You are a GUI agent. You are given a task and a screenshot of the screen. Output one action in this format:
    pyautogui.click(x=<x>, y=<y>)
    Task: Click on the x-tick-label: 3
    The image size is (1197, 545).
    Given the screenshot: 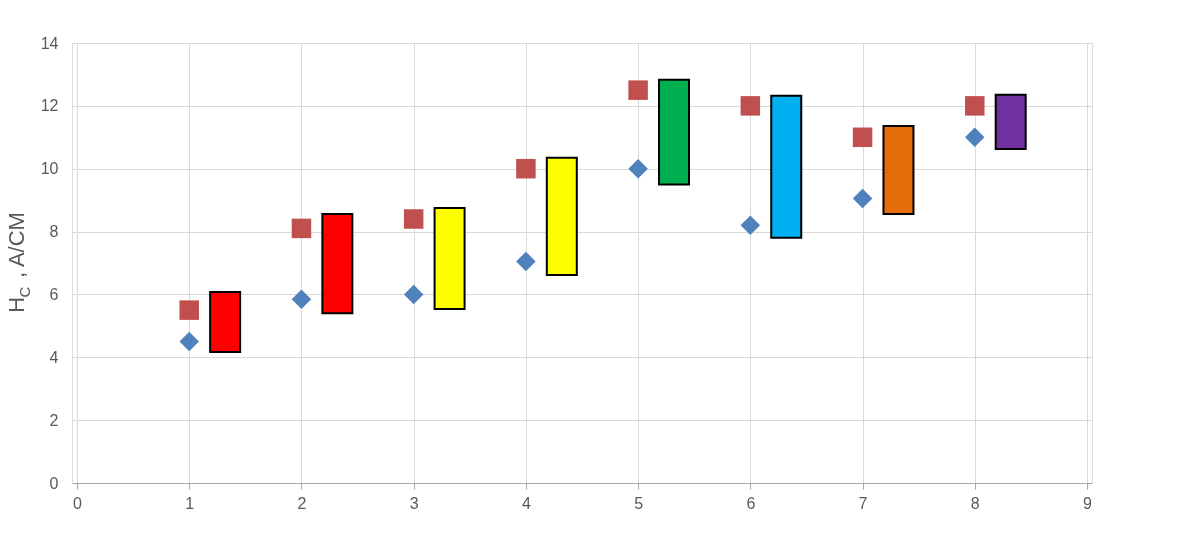 What is the action you would take?
    pyautogui.click(x=414, y=503)
    